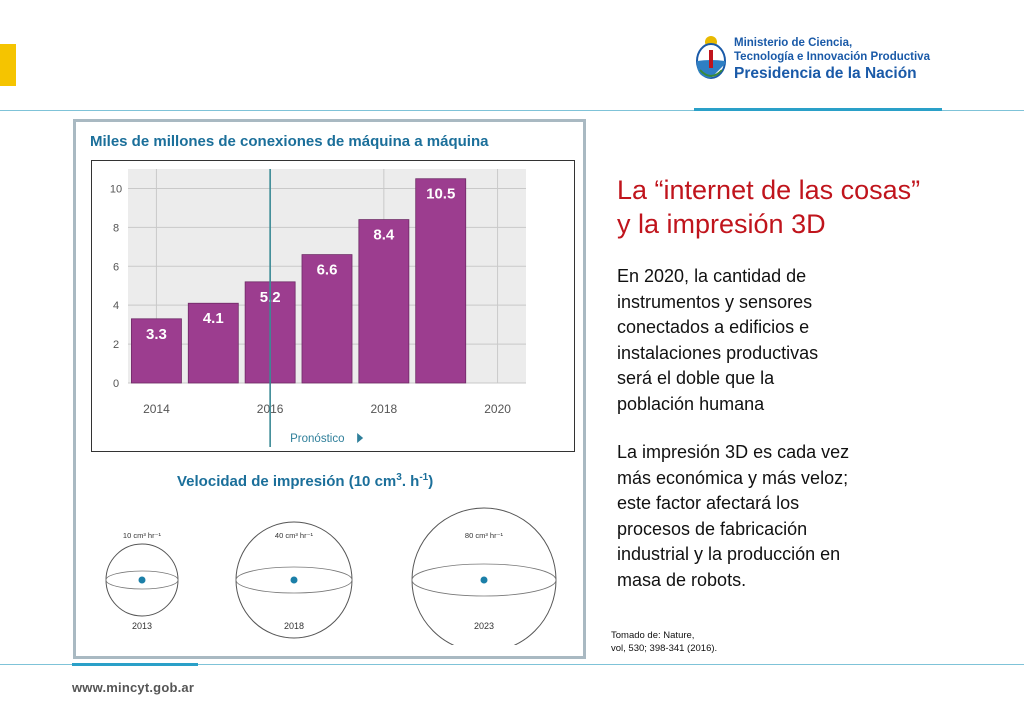 This screenshot has width=1024, height=709. Describe the element at coordinates (287, 481) in the screenshot. I see `print-speed-title-text: Velocidad de impresión (10 cm` at that location.